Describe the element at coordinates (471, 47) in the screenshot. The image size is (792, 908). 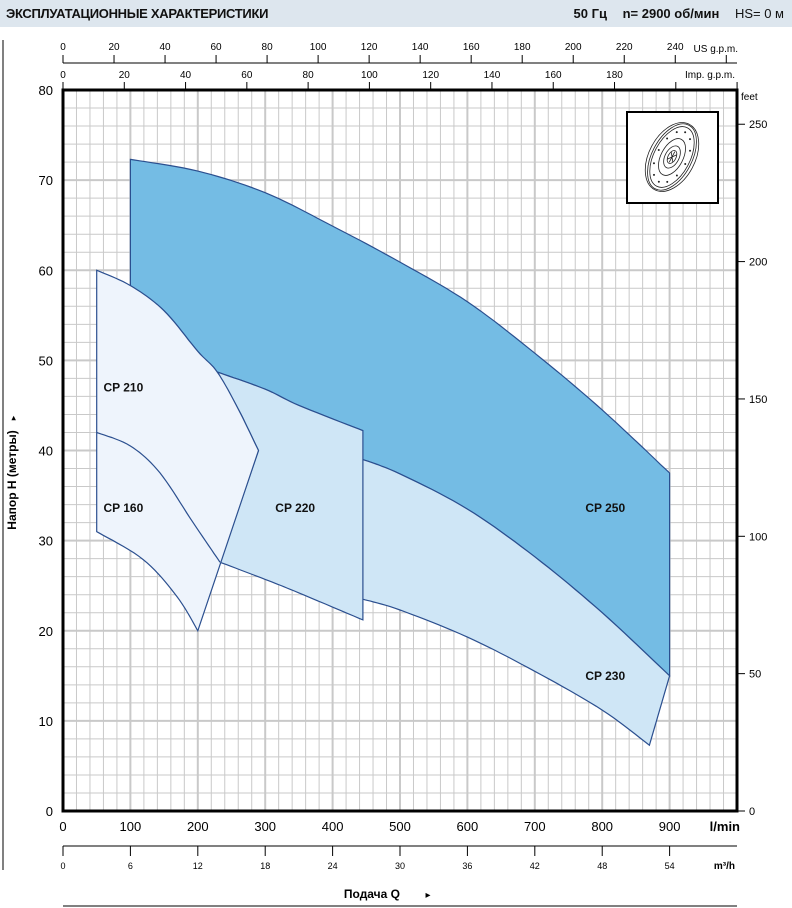
I see `us-gpm-tick-label: 160` at that location.